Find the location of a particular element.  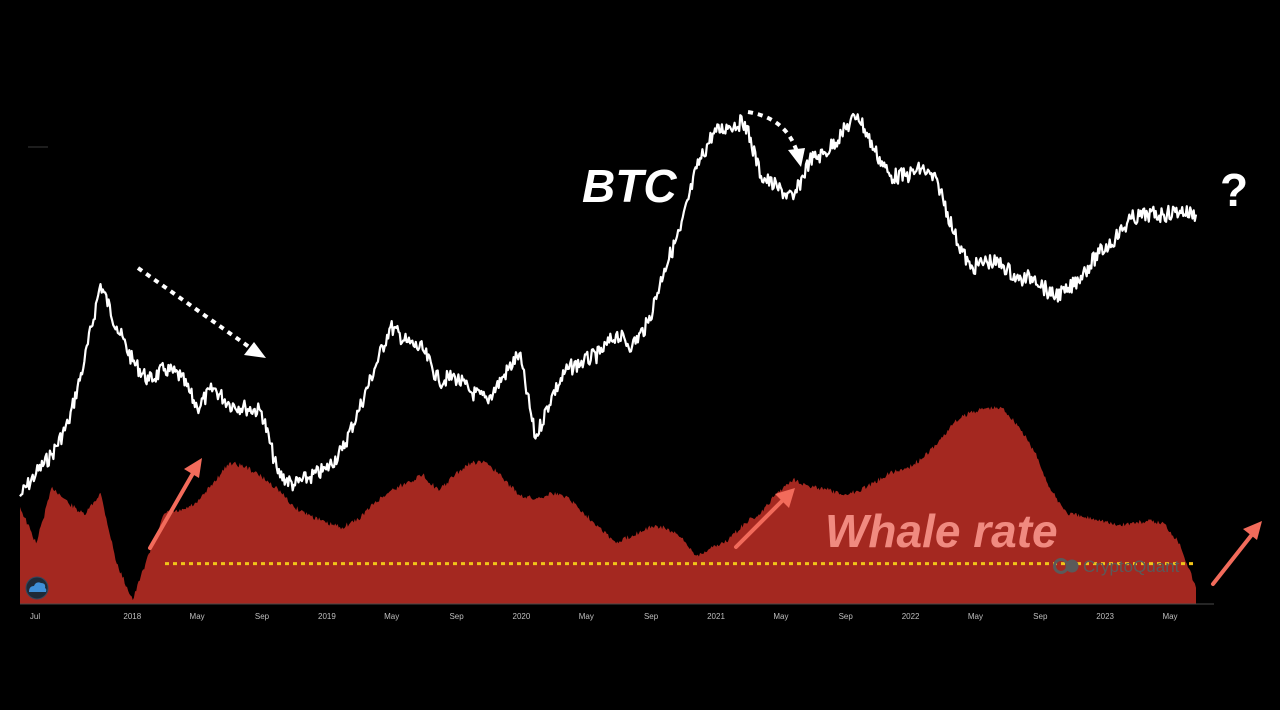

chart-logo-badge is located at coordinates (37, 588).